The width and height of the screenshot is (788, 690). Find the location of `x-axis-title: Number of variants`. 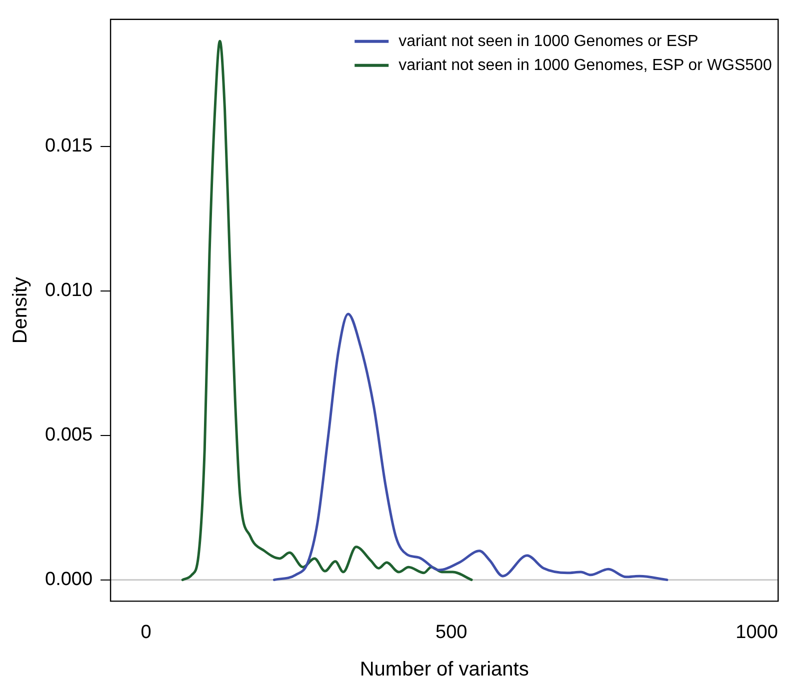

x-axis-title: Number of variants is located at coordinates (444, 669).